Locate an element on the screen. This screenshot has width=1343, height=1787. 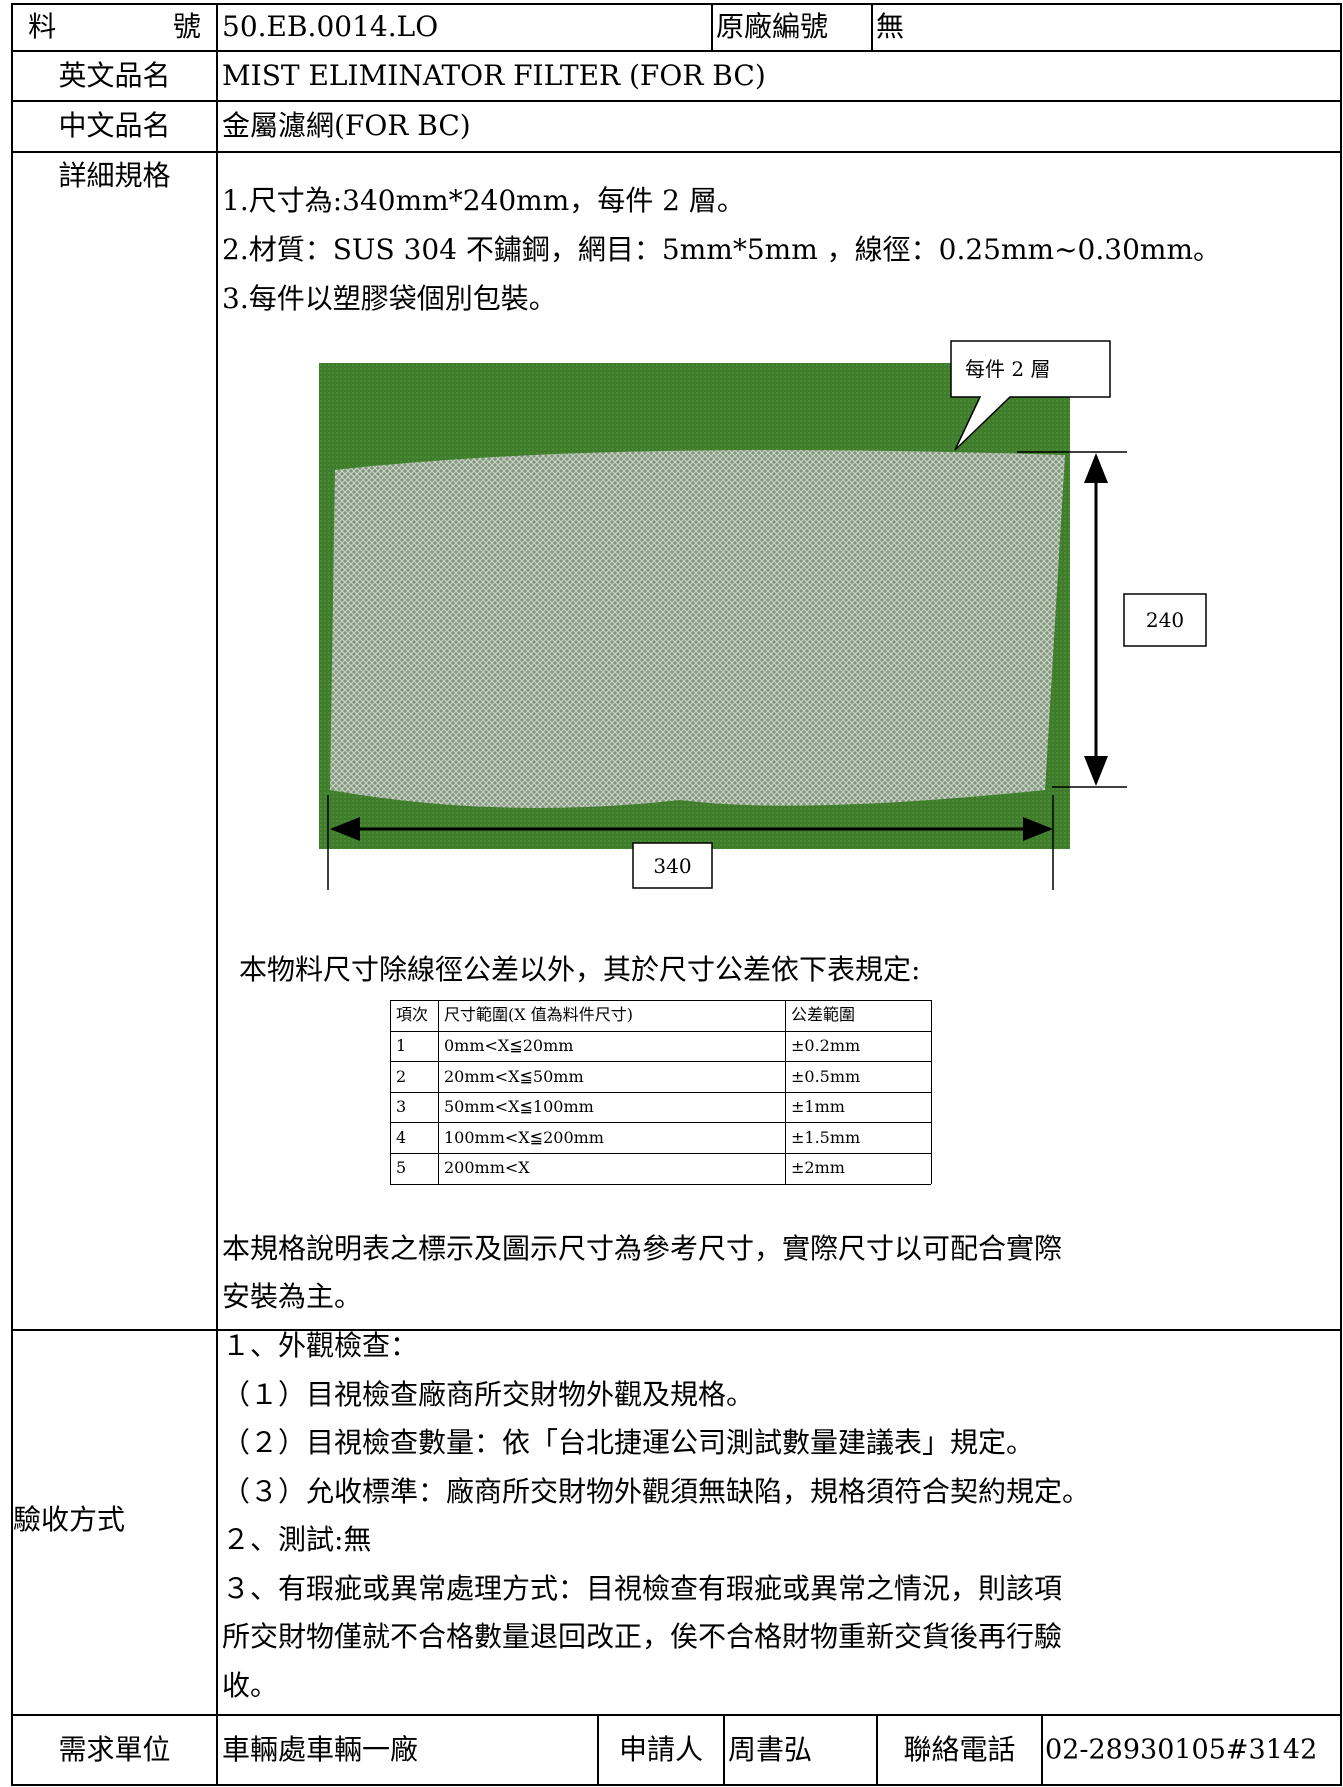
value: 02-28930105#3142 is located at coordinates (1181, 1750).